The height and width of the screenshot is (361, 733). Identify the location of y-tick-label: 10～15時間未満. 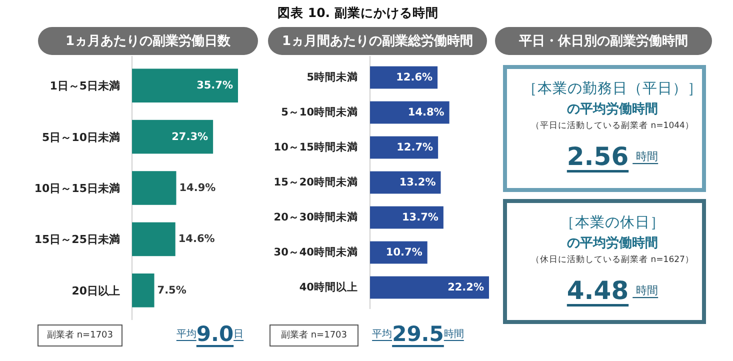
(316, 147).